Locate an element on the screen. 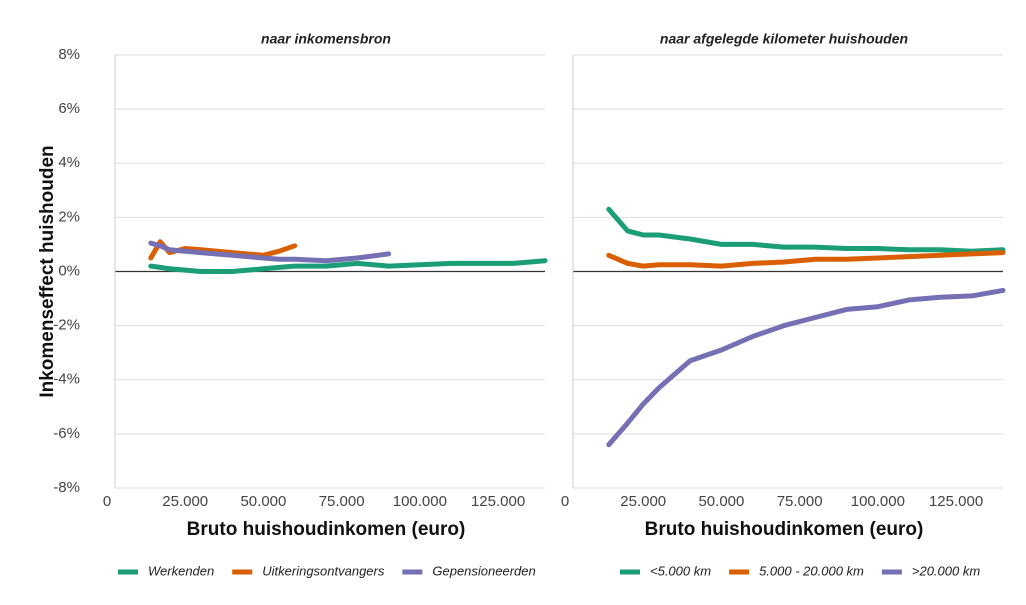 The width and height of the screenshot is (1026, 605). legend-label: <5.000 km is located at coordinates (680, 570).